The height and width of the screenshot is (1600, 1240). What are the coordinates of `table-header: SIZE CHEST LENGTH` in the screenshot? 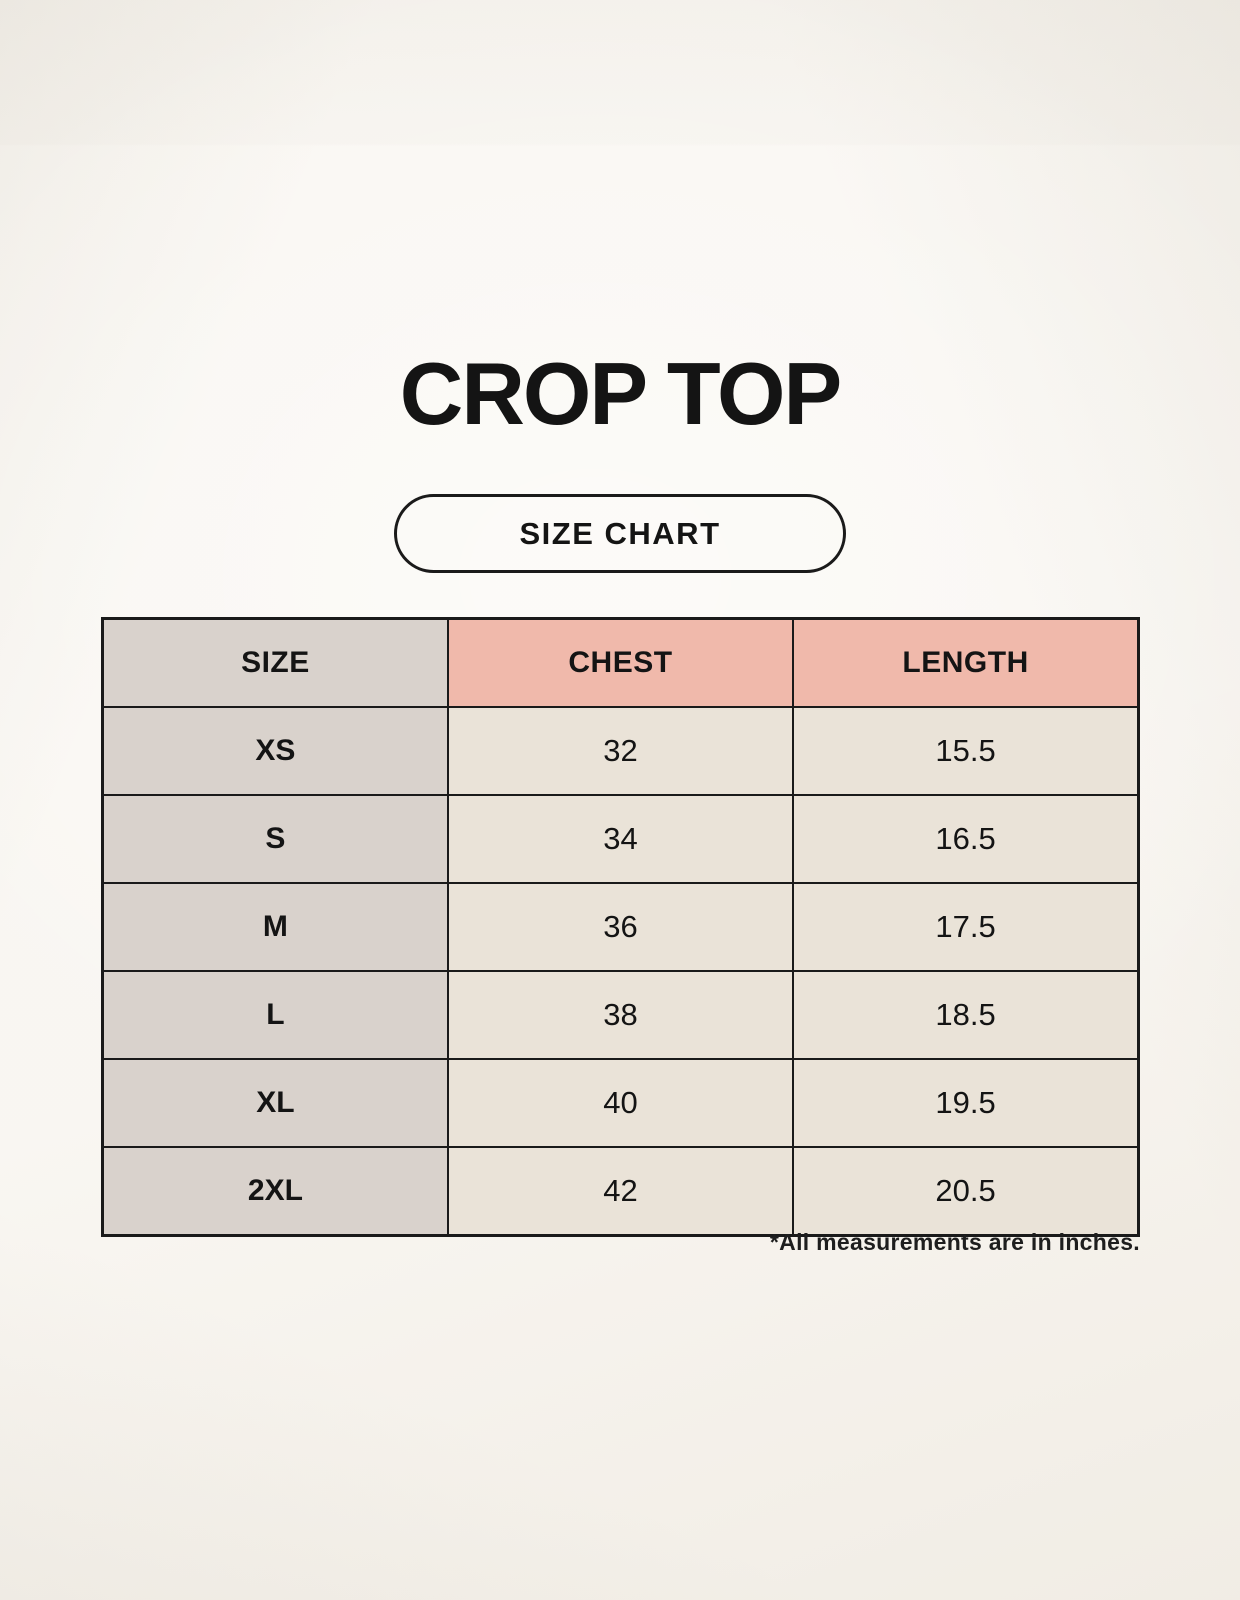 It's located at (620, 662).